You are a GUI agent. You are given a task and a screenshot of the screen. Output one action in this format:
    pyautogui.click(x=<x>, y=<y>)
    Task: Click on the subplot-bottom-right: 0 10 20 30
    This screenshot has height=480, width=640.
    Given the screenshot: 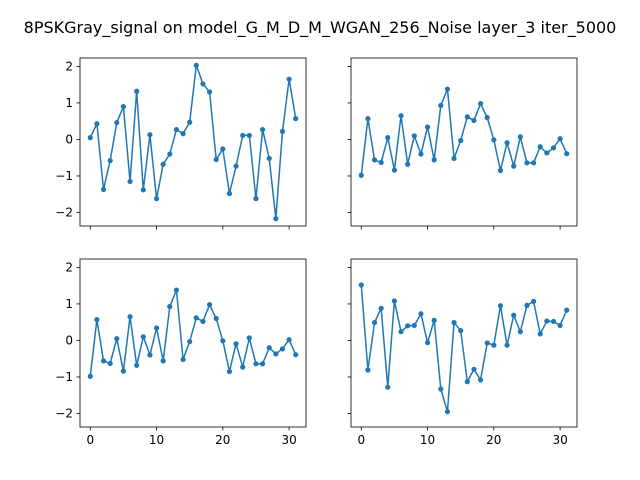 What is the action you would take?
    pyautogui.click(x=462, y=352)
    